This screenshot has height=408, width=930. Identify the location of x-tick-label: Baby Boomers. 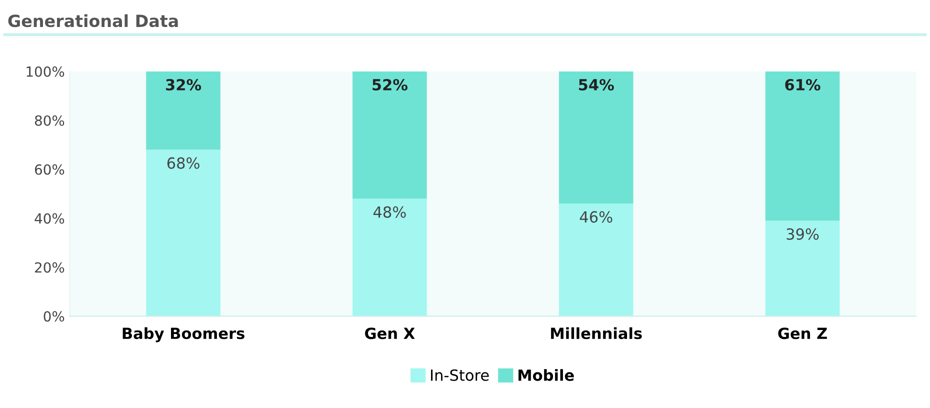
(183, 334).